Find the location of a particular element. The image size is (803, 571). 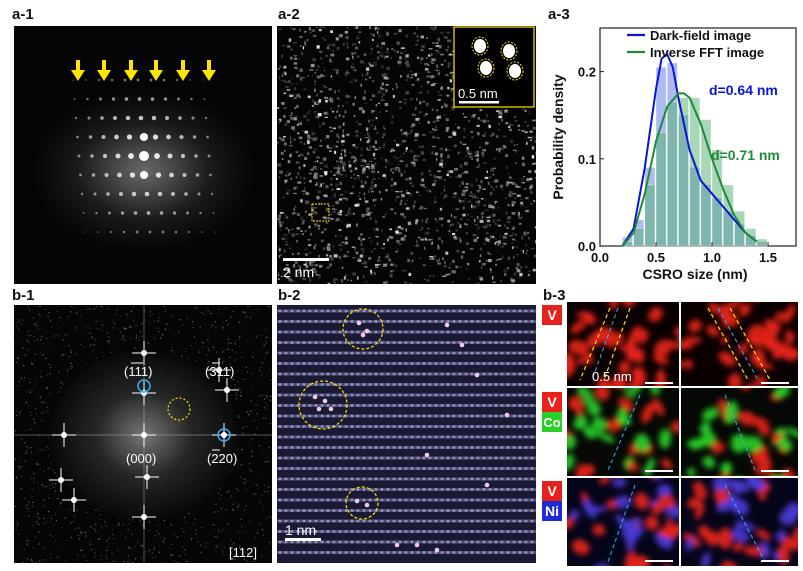

y-axis-label: Probability density is located at coordinates (558, 136).